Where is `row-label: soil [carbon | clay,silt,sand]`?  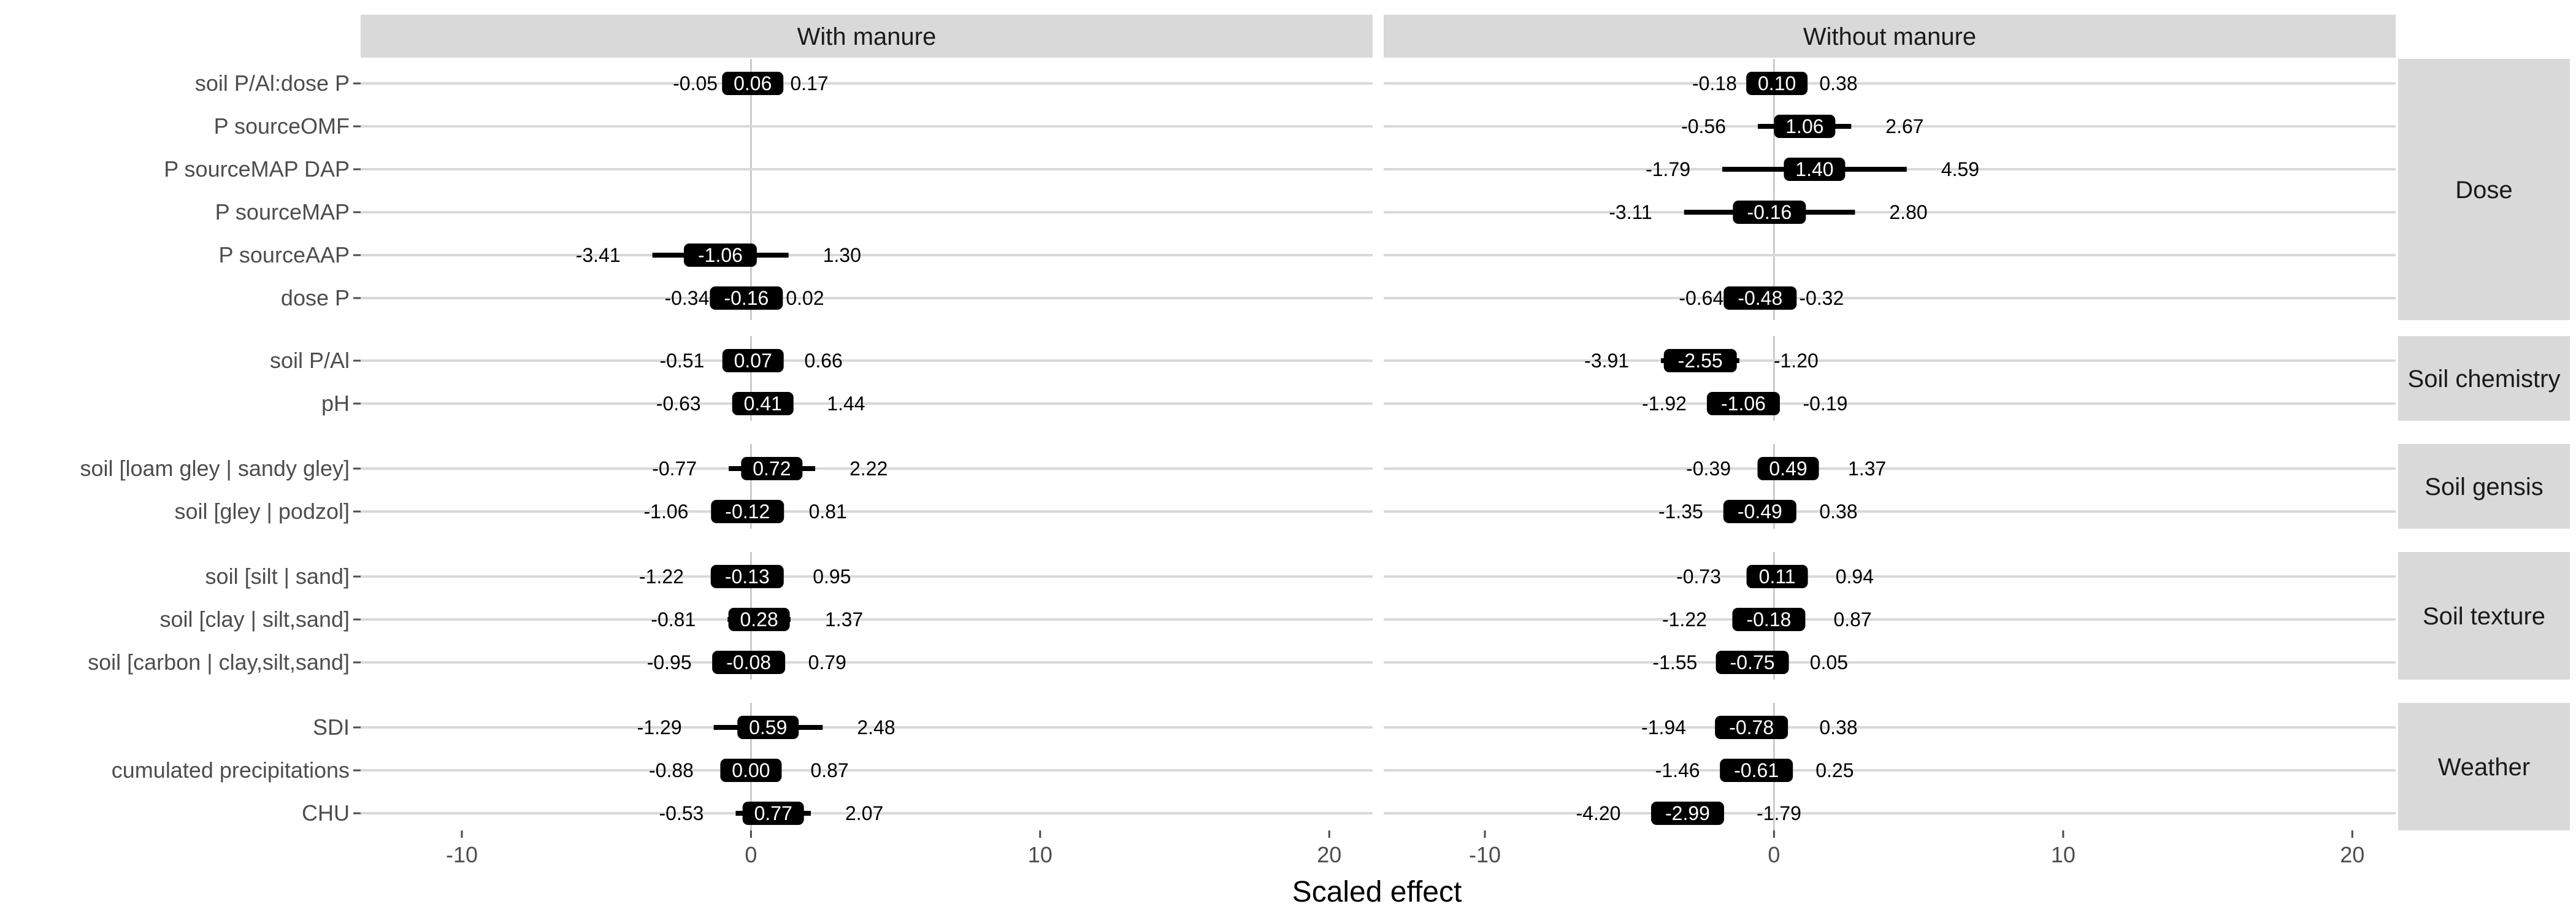
row-label: soil [carbon | clay,silt,sand] is located at coordinates (219, 662).